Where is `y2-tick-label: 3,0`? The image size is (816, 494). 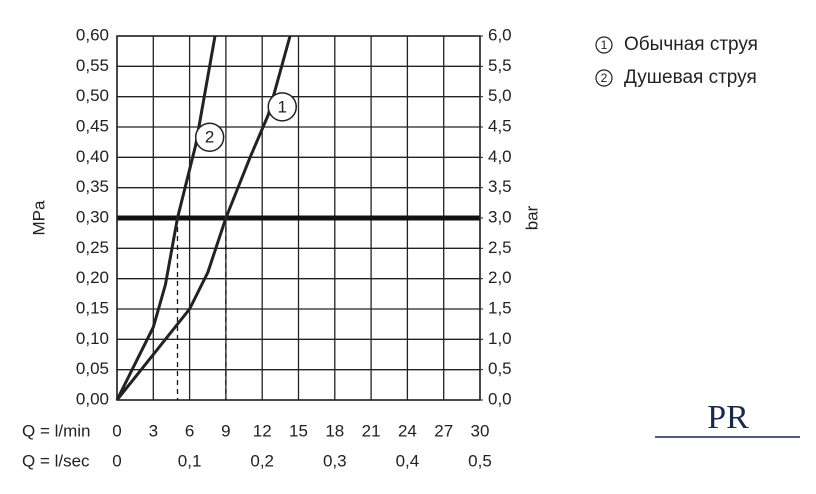 y2-tick-label: 3,0 is located at coordinates (500, 216).